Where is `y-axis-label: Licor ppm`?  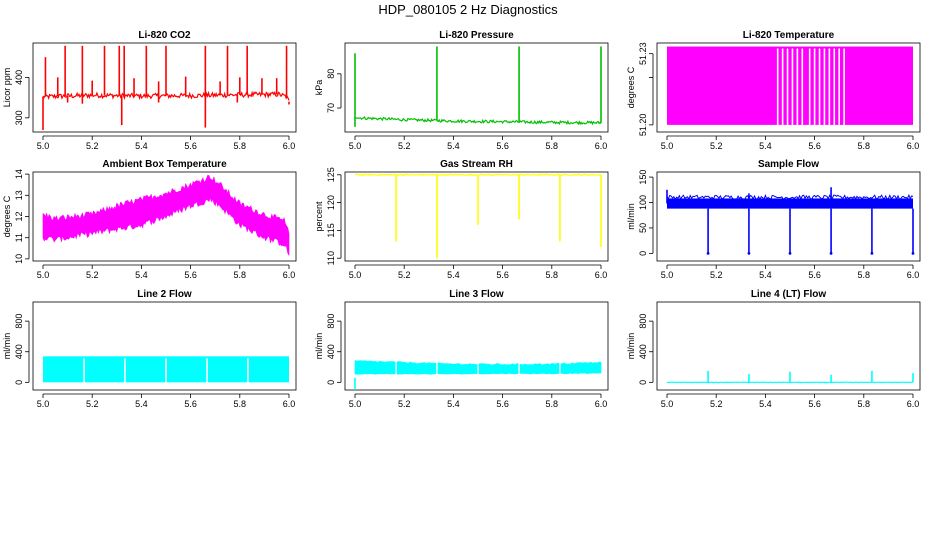 y-axis-label: Licor ppm is located at coordinates (7, 88).